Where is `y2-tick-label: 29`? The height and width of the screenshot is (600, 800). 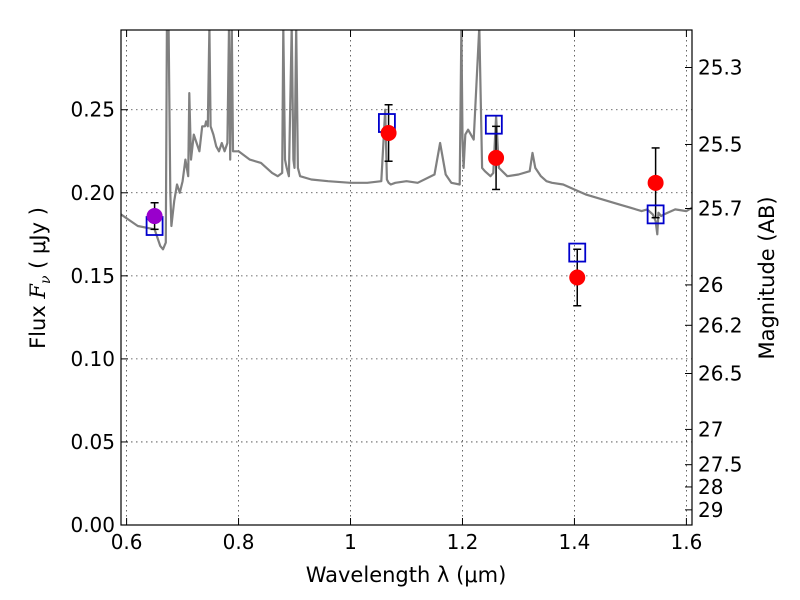 y2-tick-label: 29 is located at coordinates (710, 510).